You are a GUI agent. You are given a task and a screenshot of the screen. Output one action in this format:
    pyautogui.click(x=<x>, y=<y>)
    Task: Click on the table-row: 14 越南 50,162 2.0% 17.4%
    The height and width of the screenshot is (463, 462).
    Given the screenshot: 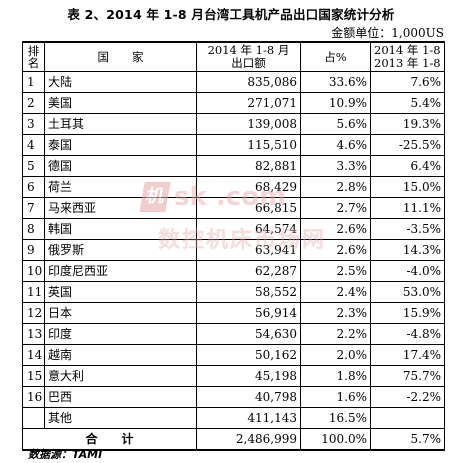 What is the action you would take?
    pyautogui.click(x=233, y=355)
    